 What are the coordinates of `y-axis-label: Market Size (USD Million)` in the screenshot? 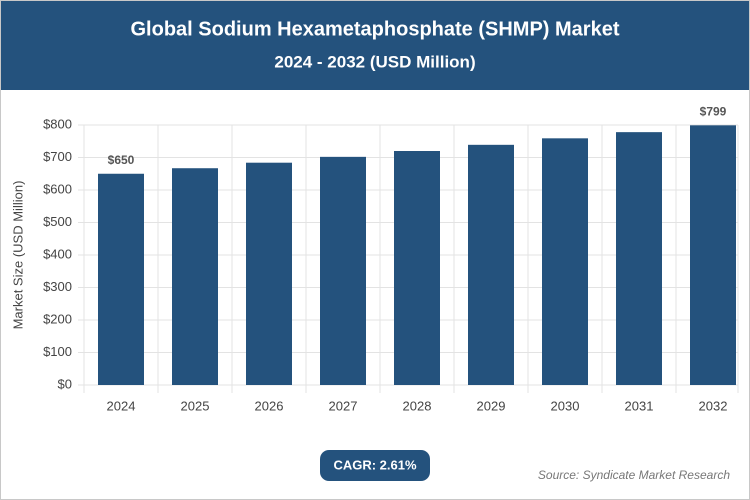 It's located at (17, 255).